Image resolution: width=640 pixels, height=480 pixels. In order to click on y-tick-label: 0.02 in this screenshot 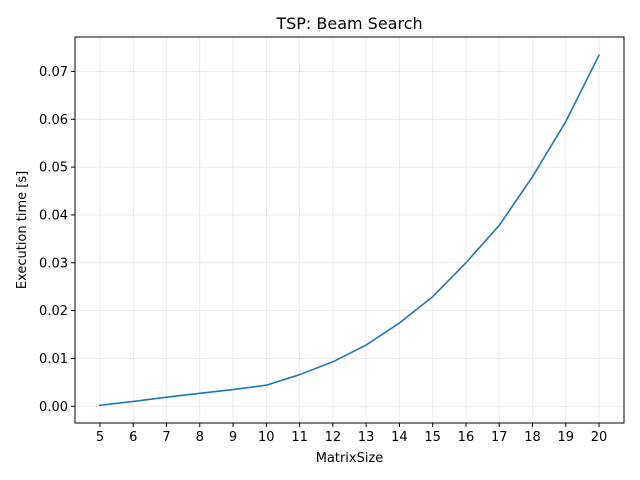, I will do `click(53, 311)`.